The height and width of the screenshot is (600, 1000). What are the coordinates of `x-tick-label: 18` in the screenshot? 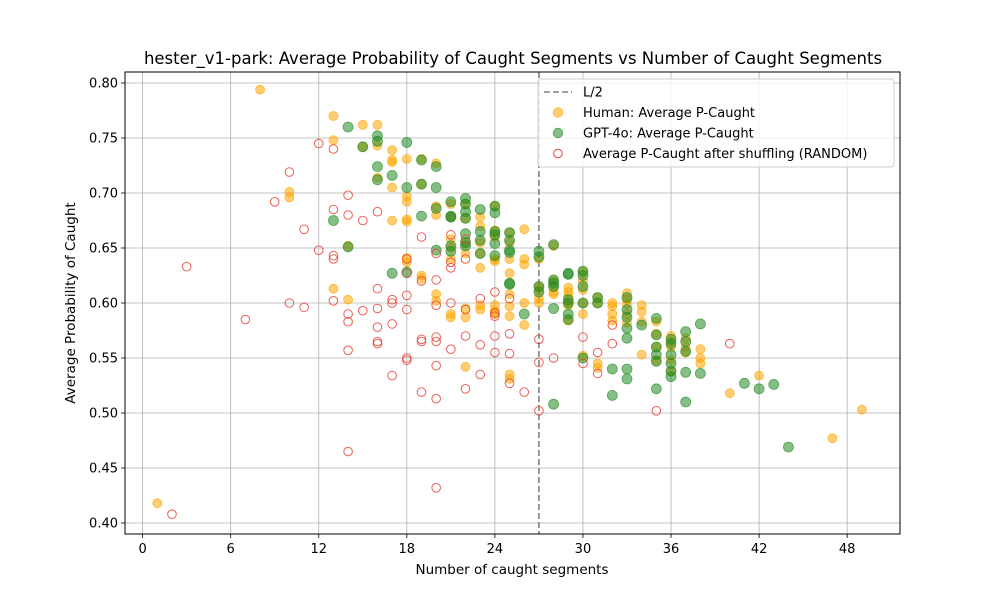 It's located at (407, 549).